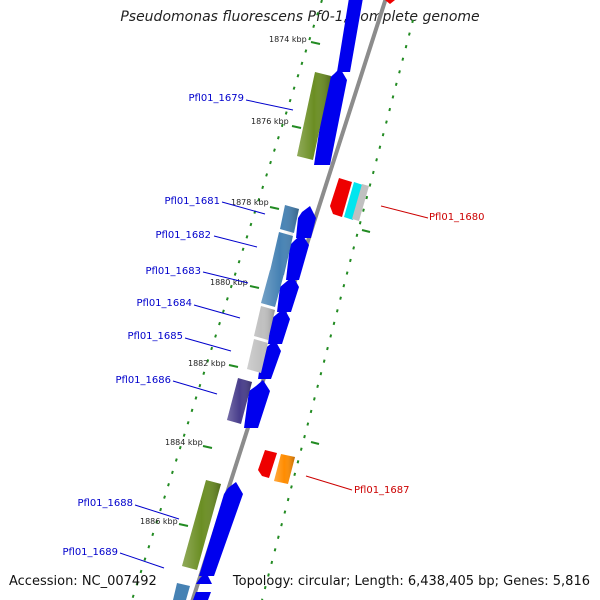 Image resolution: width=600 pixels, height=600 pixels. What do you see at coordinates (207, 363) in the screenshot?
I see `kbp-label: 1882 kbp` at bounding box center [207, 363].